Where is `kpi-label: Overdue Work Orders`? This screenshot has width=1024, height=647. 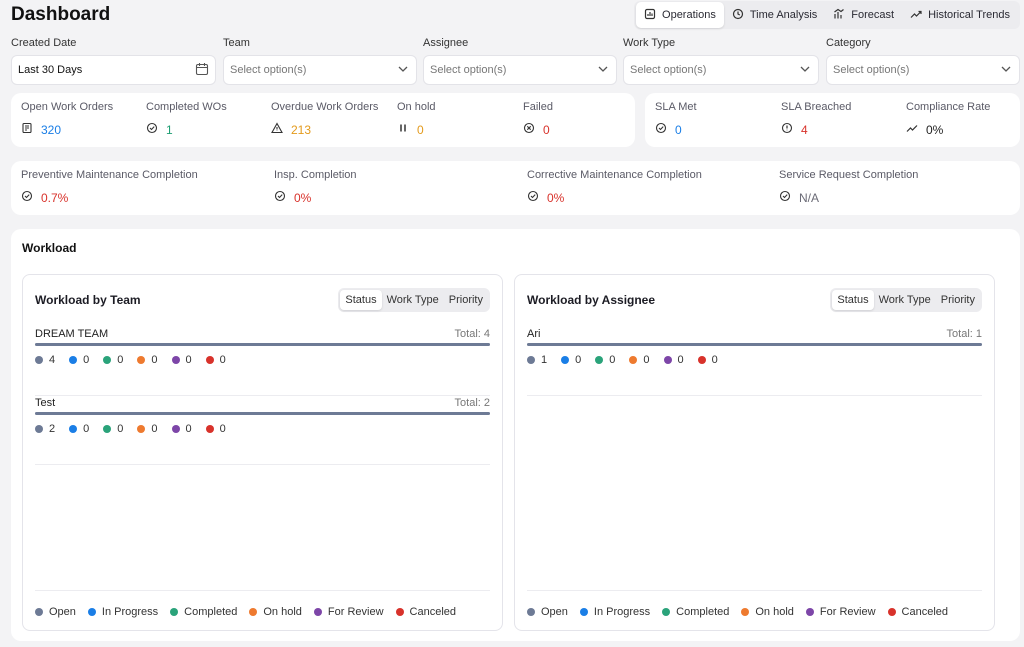
kpi-label: Overdue Work Orders is located at coordinates (325, 107).